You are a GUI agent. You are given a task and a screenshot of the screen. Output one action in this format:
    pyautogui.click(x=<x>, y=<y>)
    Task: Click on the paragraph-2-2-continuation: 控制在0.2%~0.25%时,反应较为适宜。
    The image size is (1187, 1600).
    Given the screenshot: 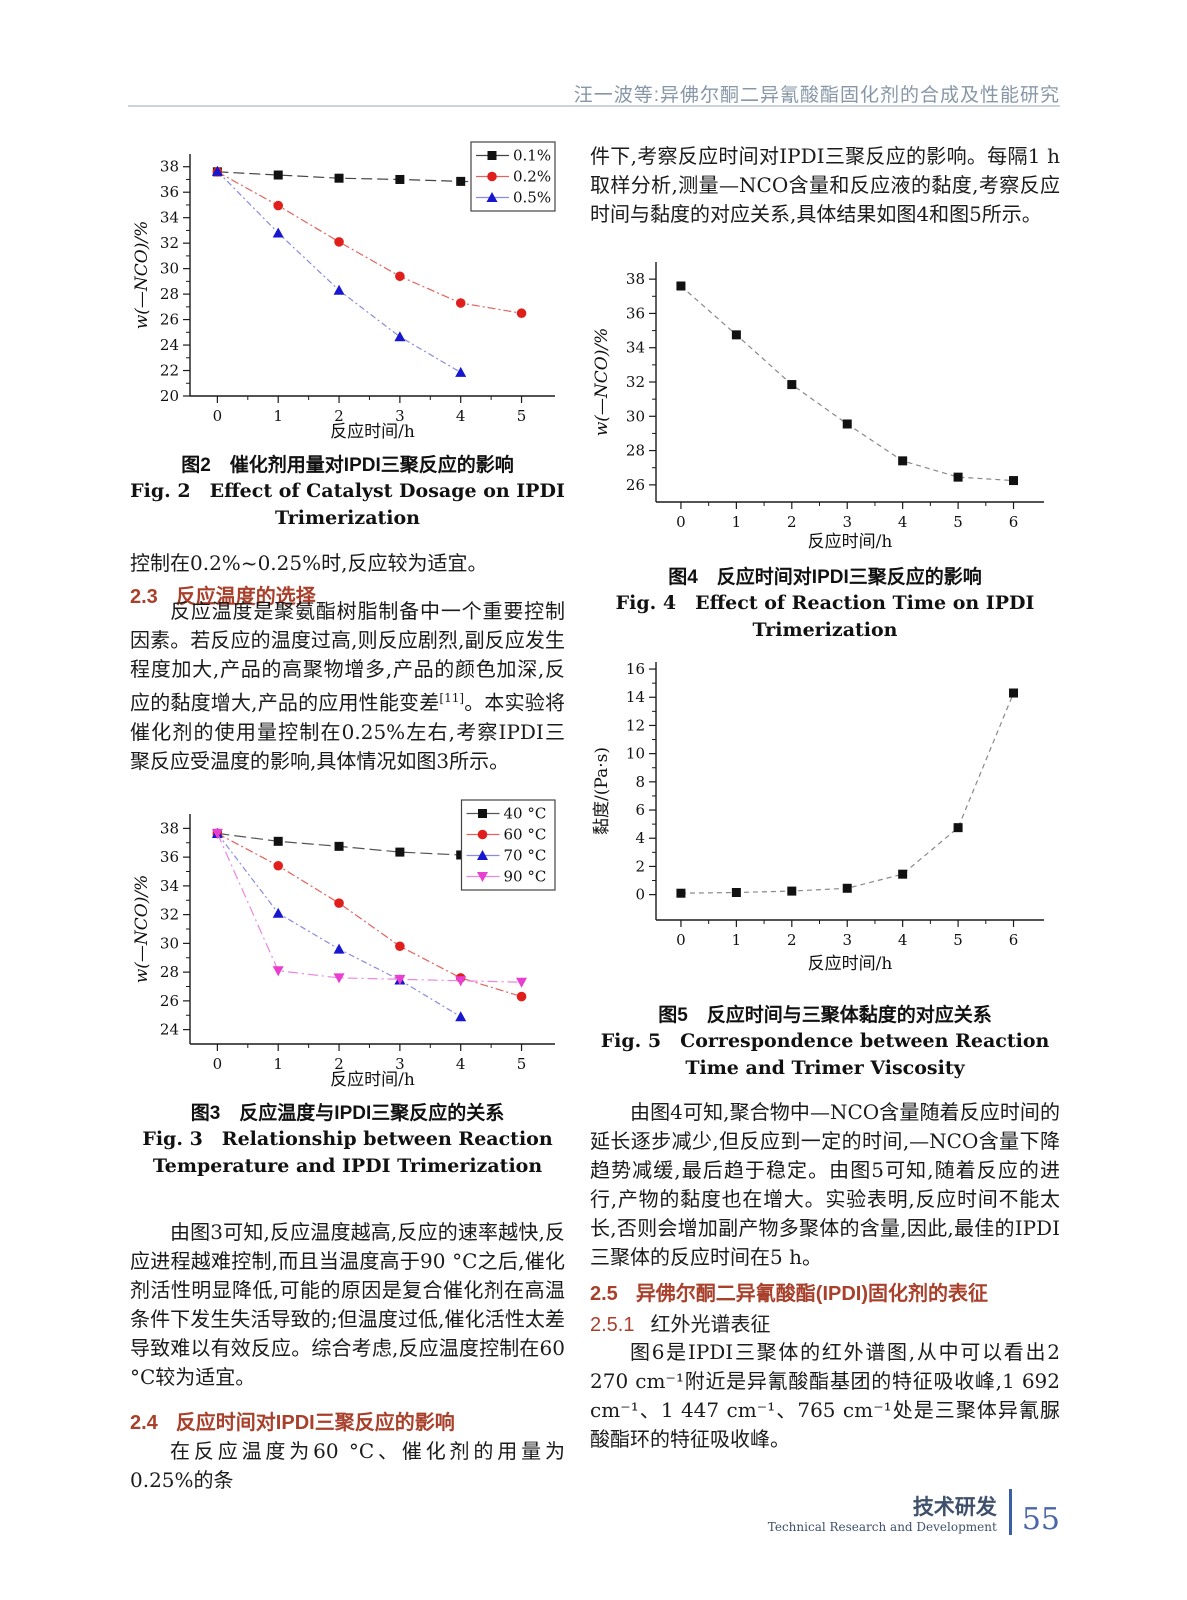 What is the action you would take?
    pyautogui.click(x=309, y=563)
    